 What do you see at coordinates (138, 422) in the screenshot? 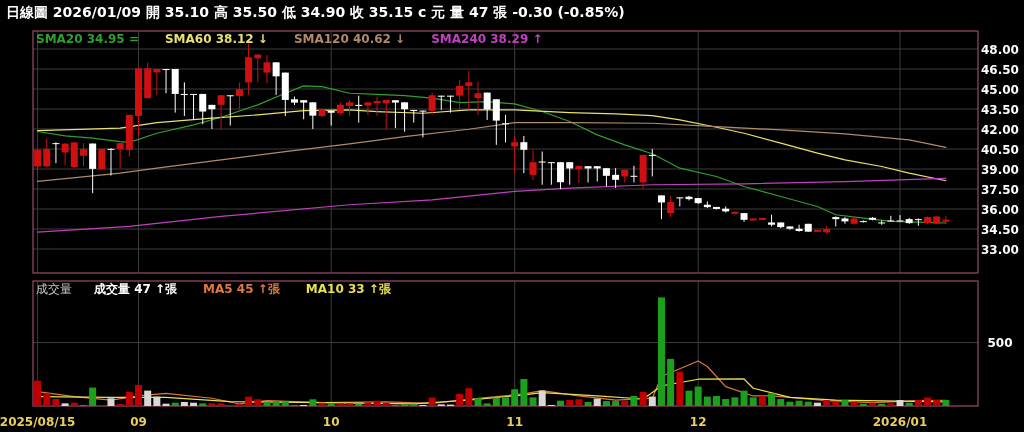
I see `x-tick-label: 09` at bounding box center [138, 422].